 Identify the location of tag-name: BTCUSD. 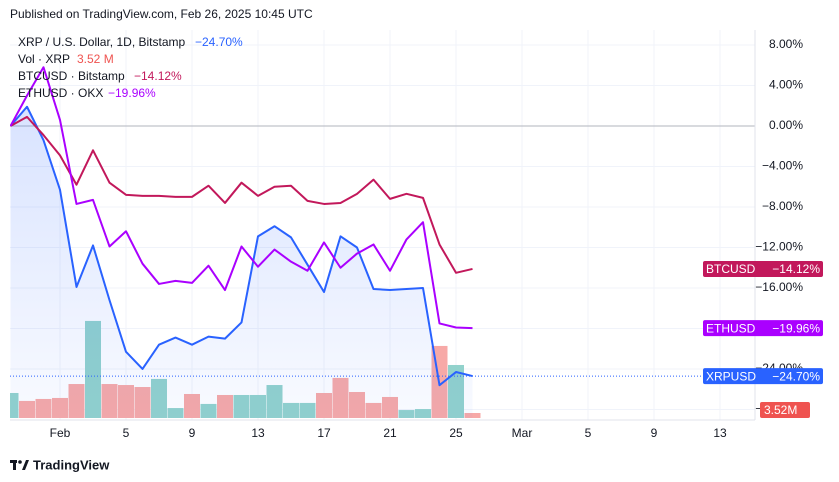
(731, 269).